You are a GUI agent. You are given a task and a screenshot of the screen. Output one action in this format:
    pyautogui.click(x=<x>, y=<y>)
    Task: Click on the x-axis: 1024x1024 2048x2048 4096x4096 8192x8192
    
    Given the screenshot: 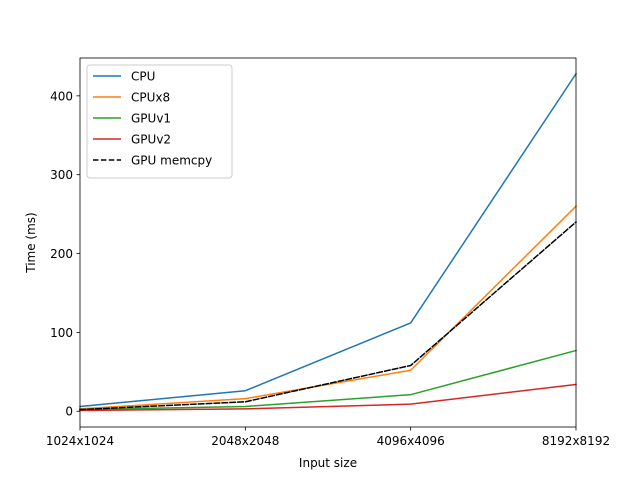 What is the action you would take?
    pyautogui.click(x=328, y=437)
    